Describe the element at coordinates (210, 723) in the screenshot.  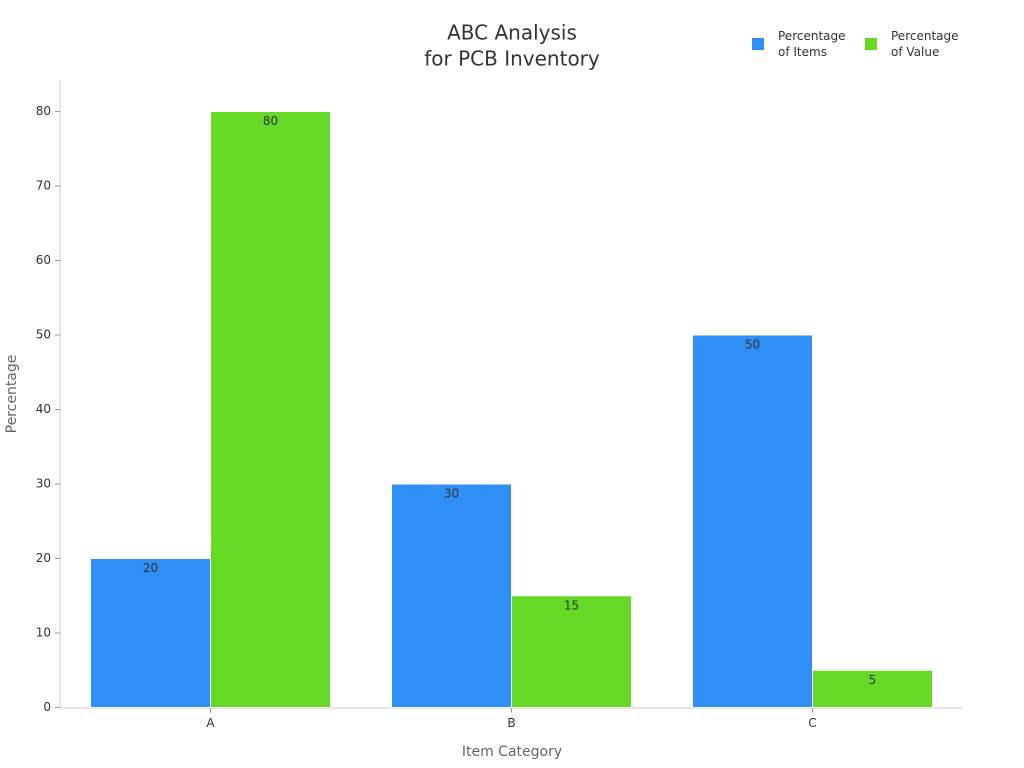
I see `x-tick-label: A` at that location.